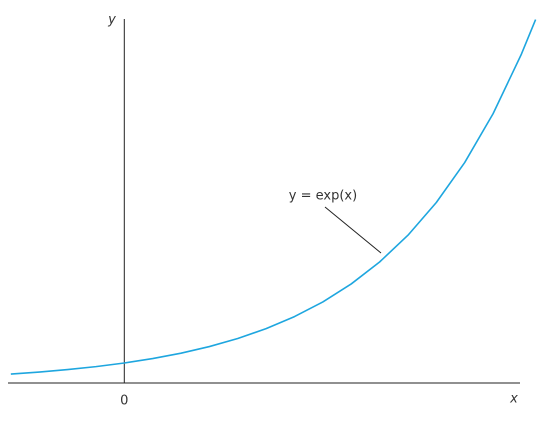 This screenshot has width=548, height=422. I want to click on y-axis-label: y, so click(111, 20).